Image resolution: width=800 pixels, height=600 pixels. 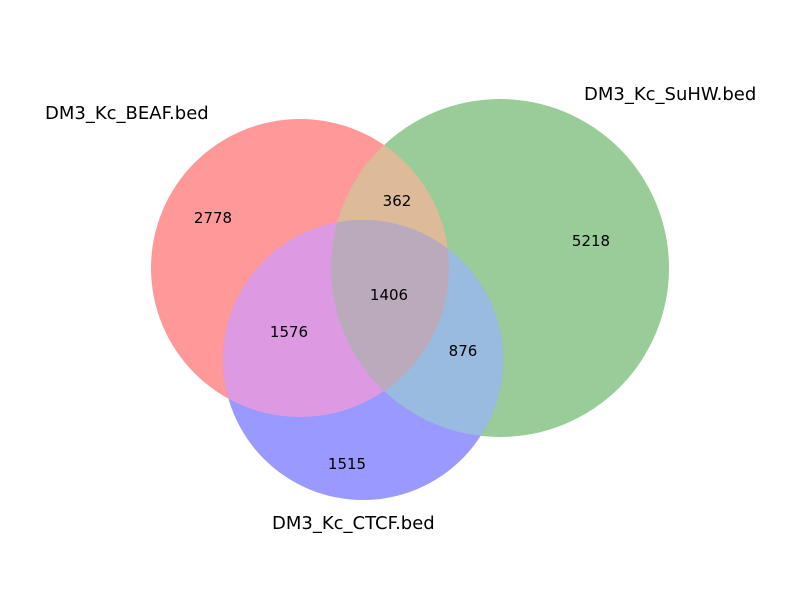 I want to click on count-ctcf-only: 1515, so click(x=347, y=464).